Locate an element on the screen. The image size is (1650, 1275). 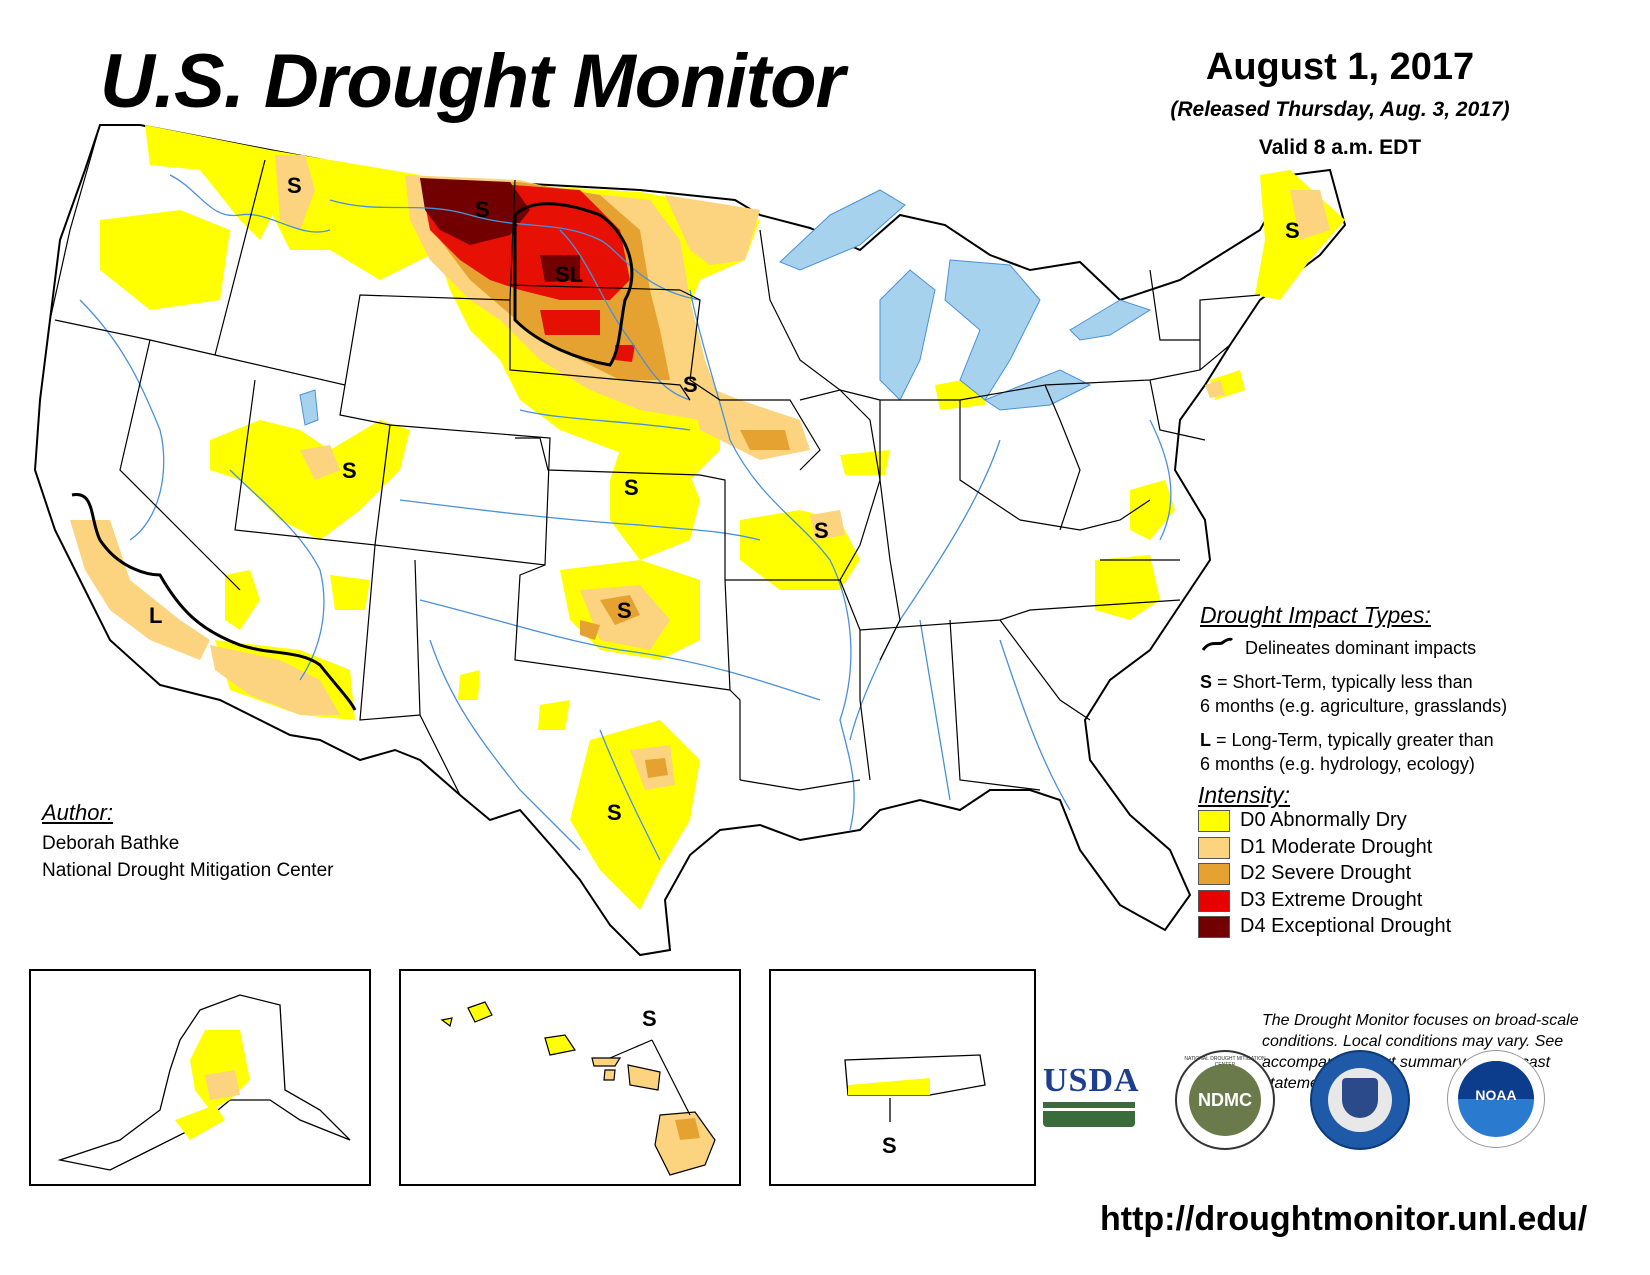
author-heading: Author: is located at coordinates (77, 812).